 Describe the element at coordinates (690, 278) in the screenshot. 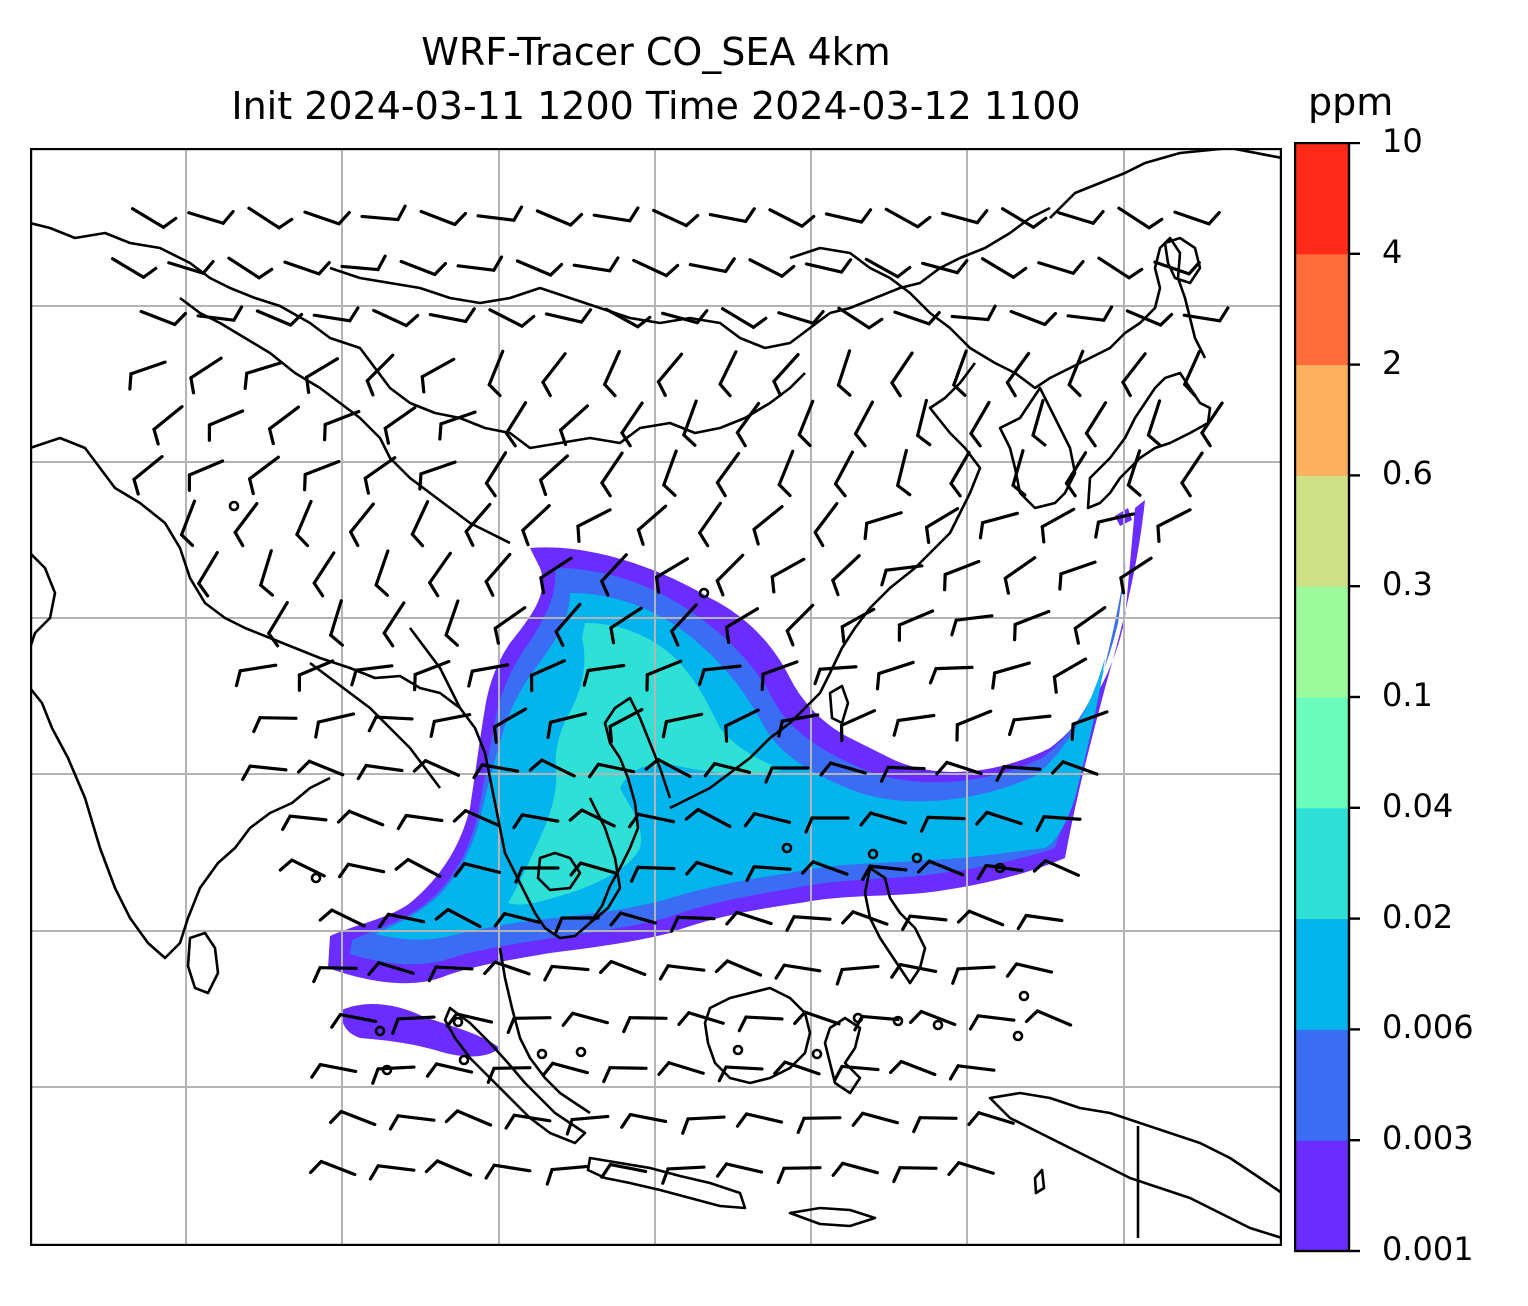

I see `mongolia-border` at that location.